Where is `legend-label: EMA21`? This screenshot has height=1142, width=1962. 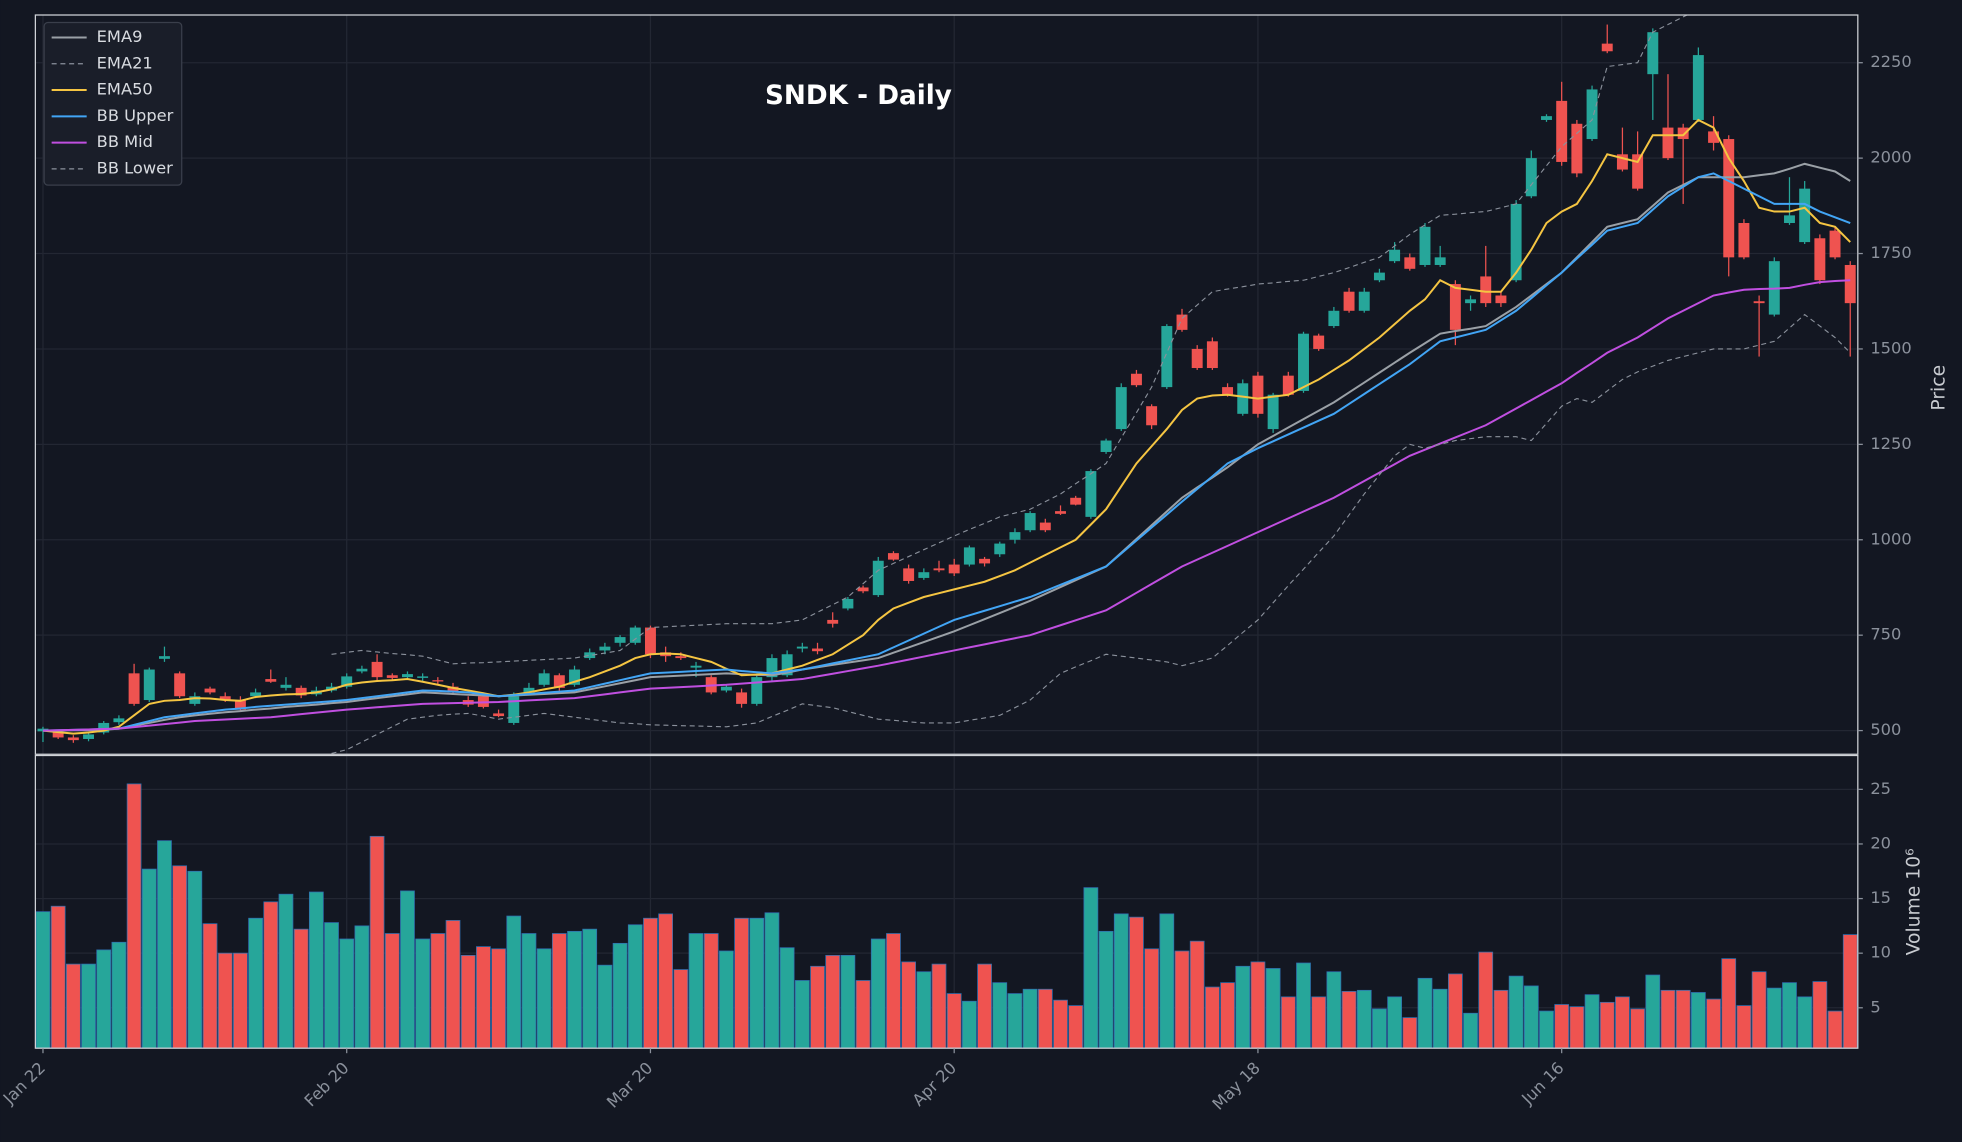 legend-label: EMA21 is located at coordinates (125, 62).